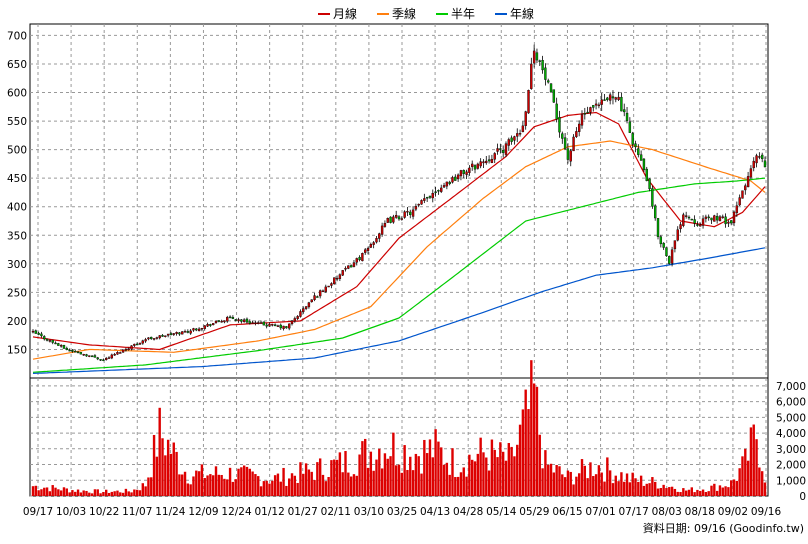  Describe the element at coordinates (791, 403) in the screenshot. I see `volume-y-tick-label: 6,000` at that location.